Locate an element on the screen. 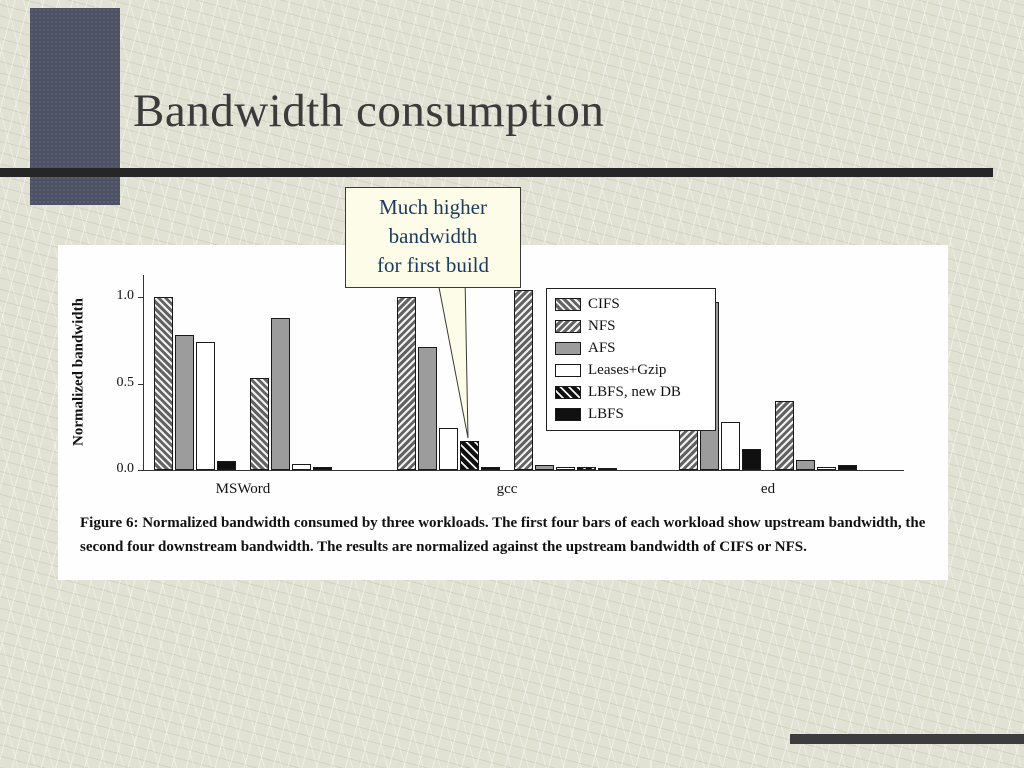  y-axis-tick-label: 0.0 is located at coordinates (125, 468).